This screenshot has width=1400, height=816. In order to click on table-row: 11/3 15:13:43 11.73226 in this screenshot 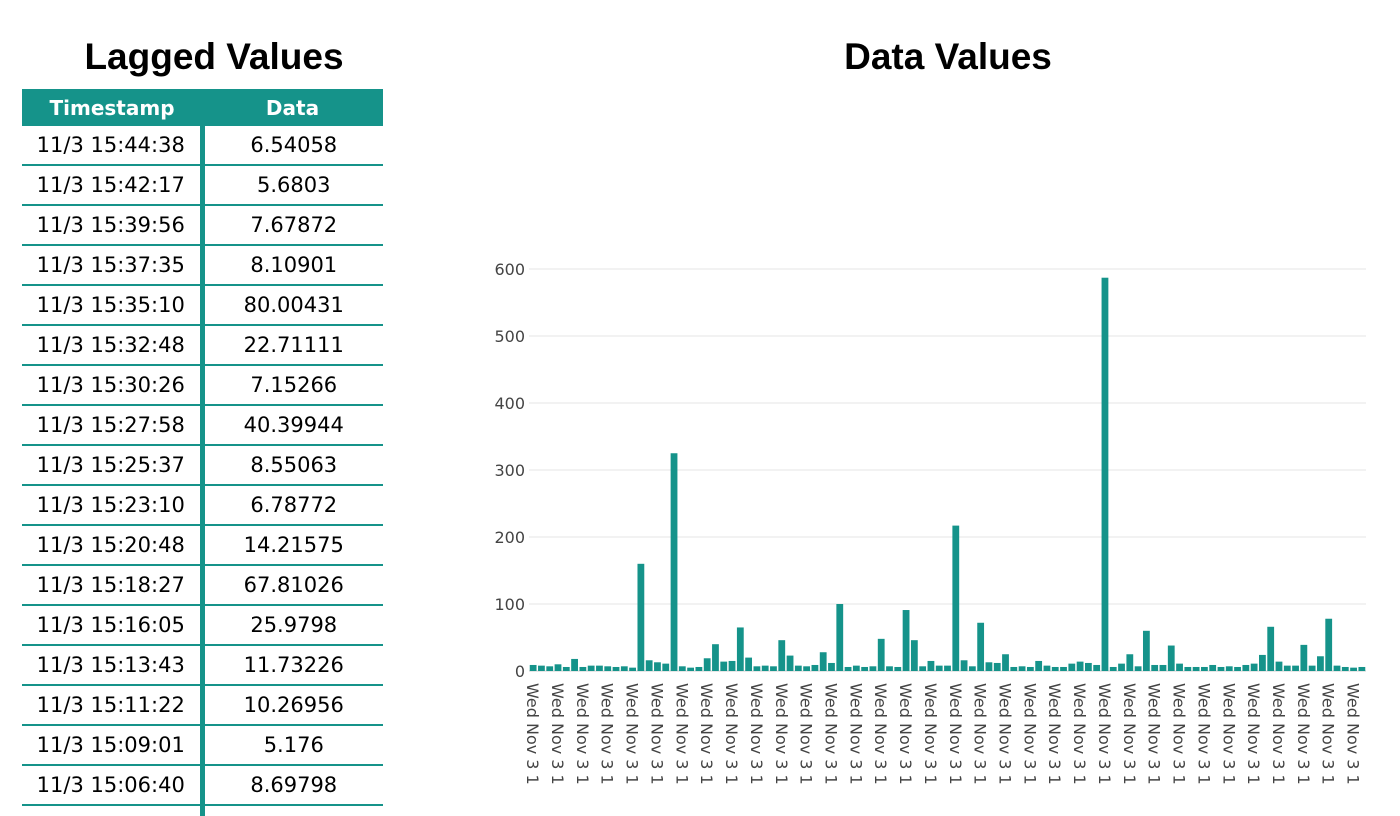, I will do `click(202, 665)`.